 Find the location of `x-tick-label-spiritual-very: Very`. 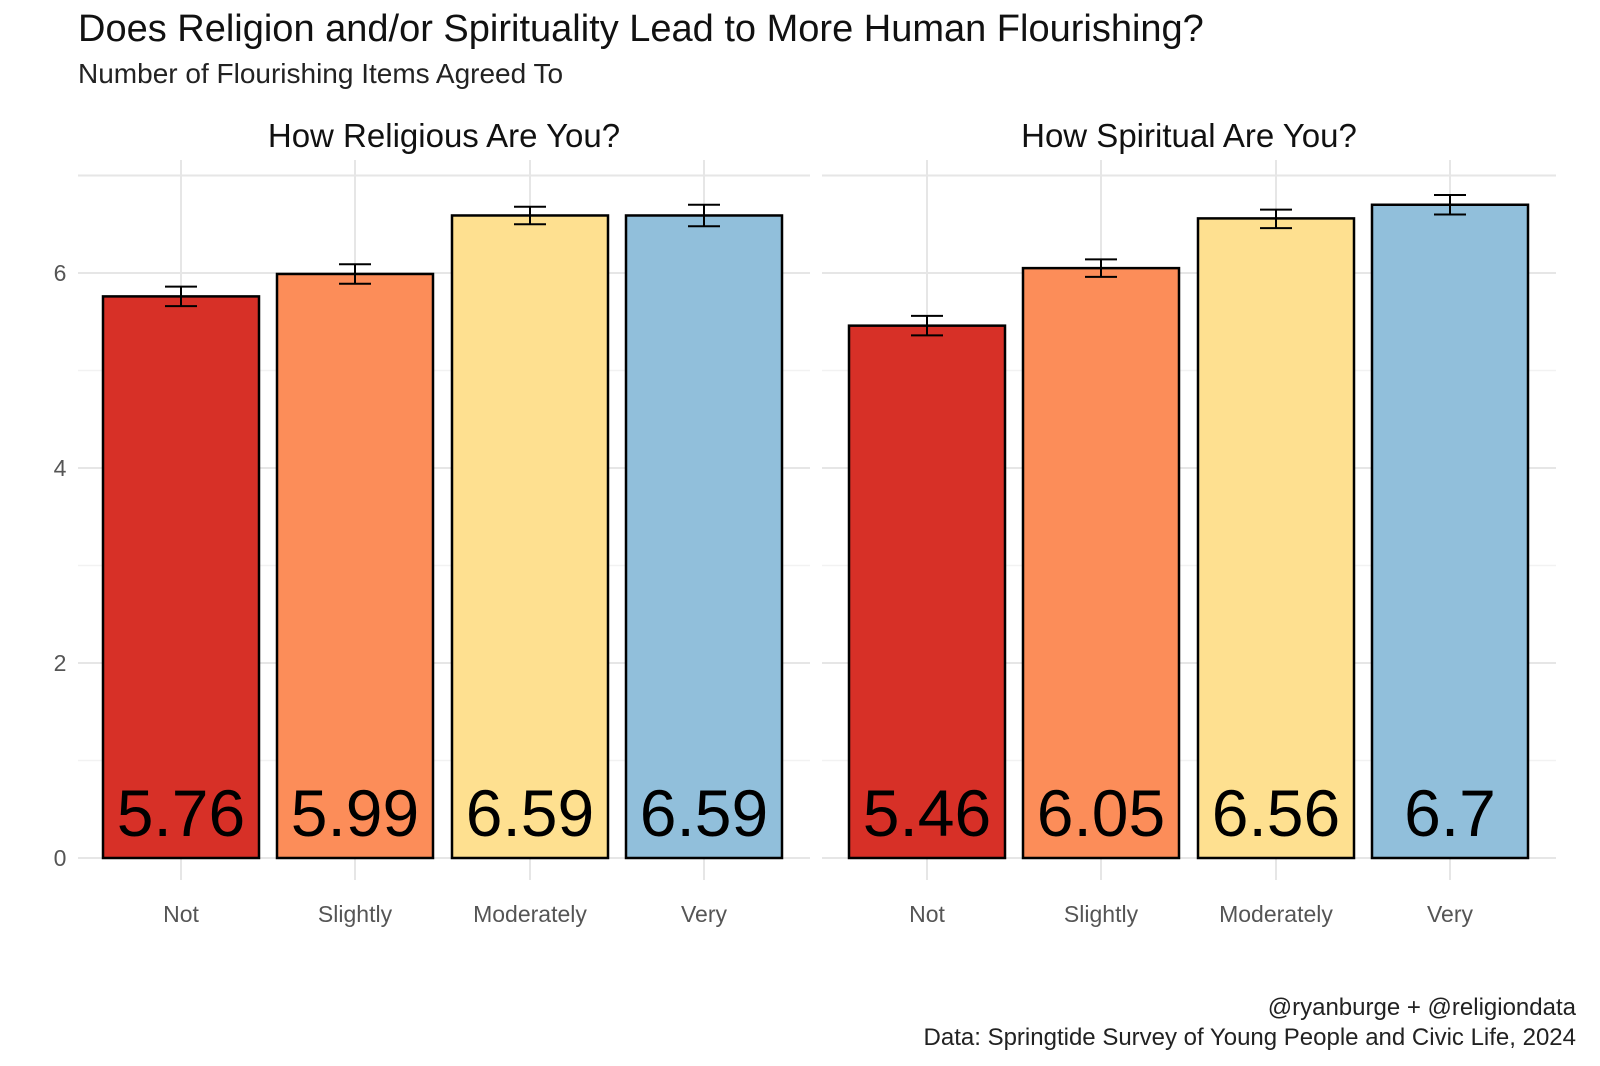

x-tick-label-spiritual-very: Very is located at coordinates (1450, 914).